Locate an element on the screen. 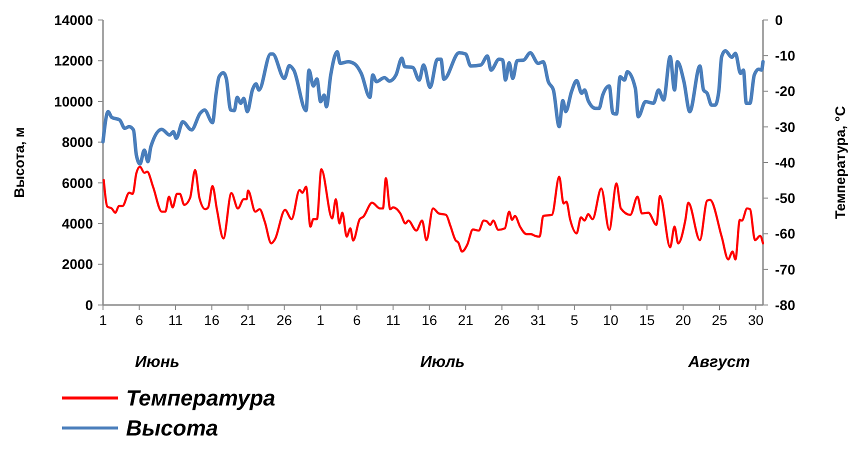 The image size is (857, 467). x-tick-label: 20 is located at coordinates (683, 320).